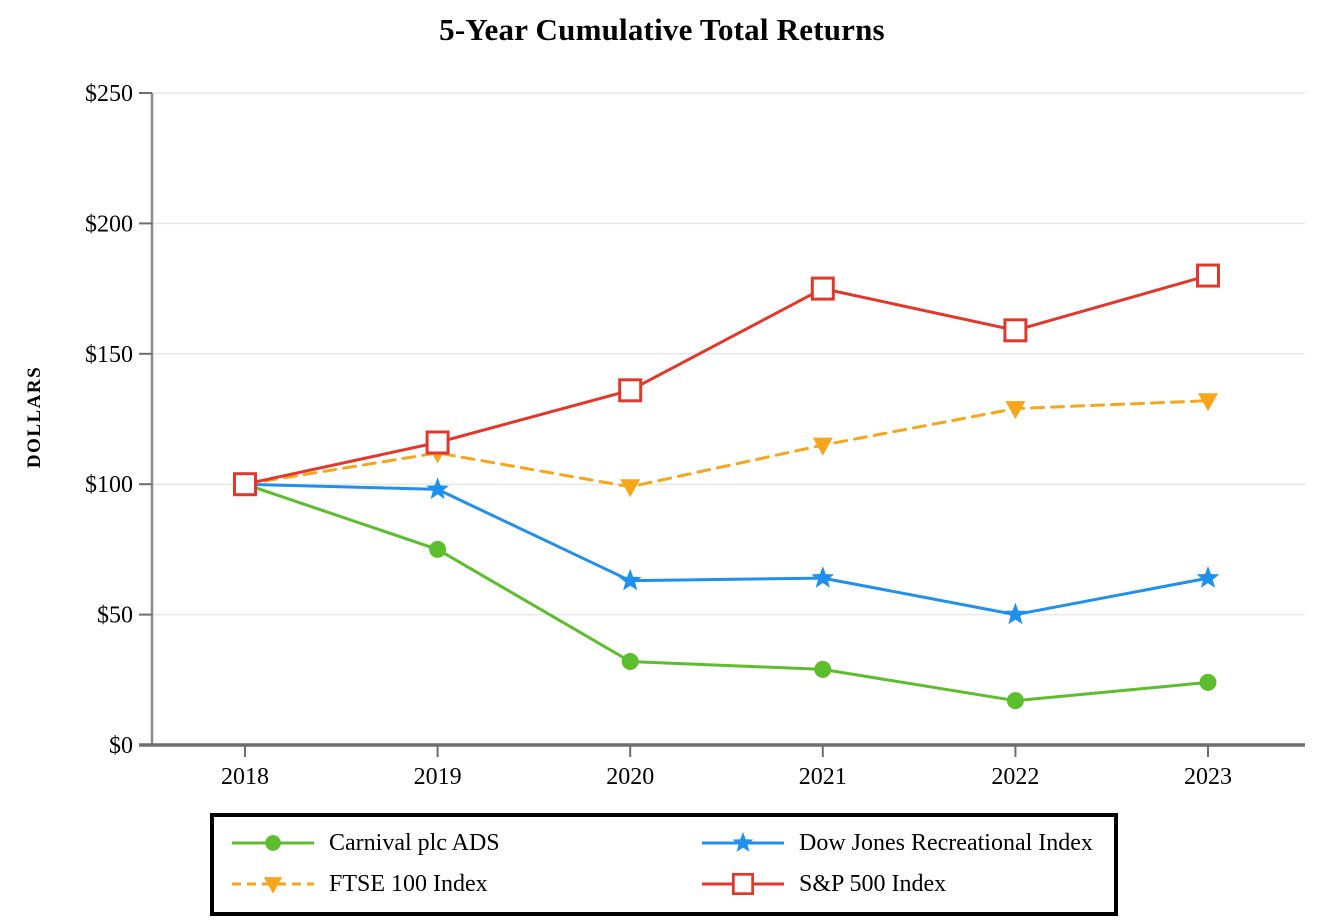  What do you see at coordinates (1208, 577) in the screenshot?
I see `marker-dow-jones-recreational-index-2023` at bounding box center [1208, 577].